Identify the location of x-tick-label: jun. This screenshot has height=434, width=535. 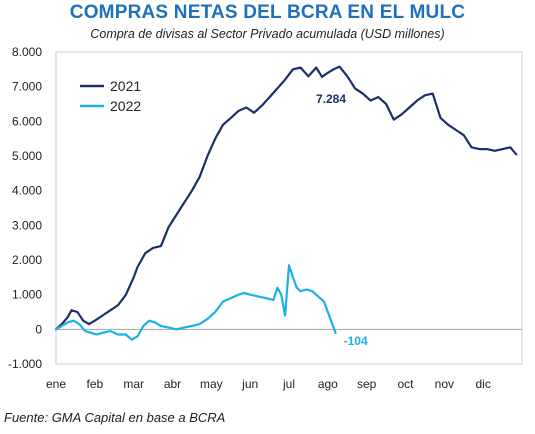
(249, 384).